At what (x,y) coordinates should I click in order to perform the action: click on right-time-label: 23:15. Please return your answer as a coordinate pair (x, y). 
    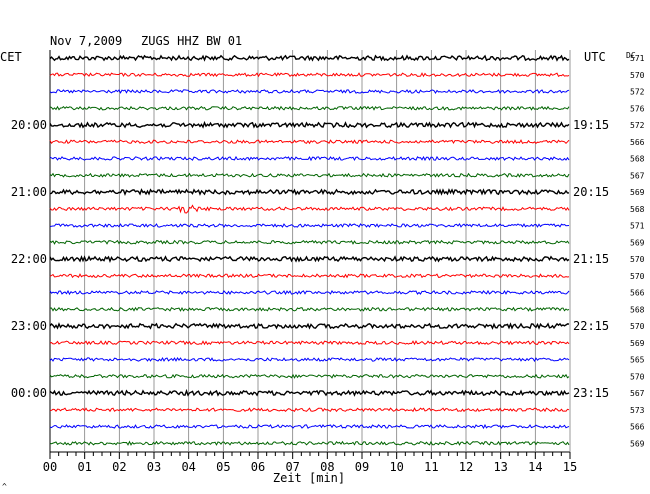
    Looking at the image, I should click on (591, 393).